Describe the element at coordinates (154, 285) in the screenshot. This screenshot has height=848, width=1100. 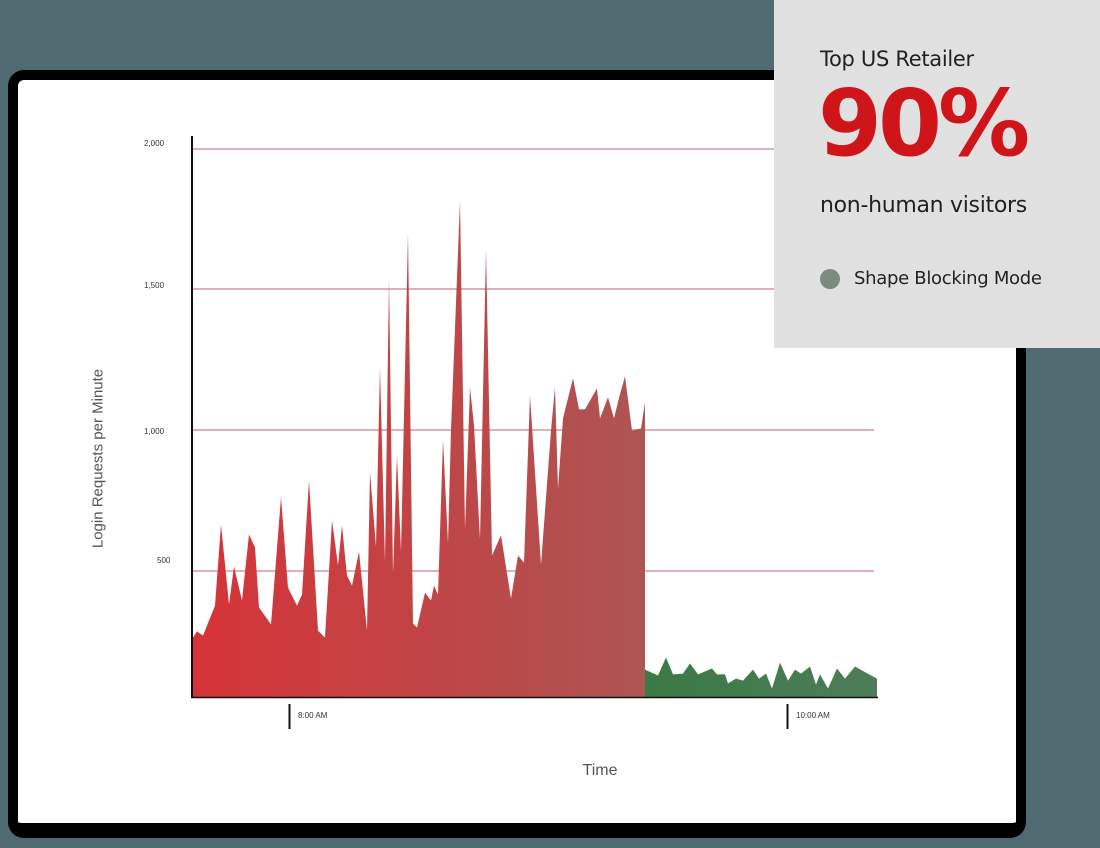
I see `y-tick-1500: 1,500` at that location.